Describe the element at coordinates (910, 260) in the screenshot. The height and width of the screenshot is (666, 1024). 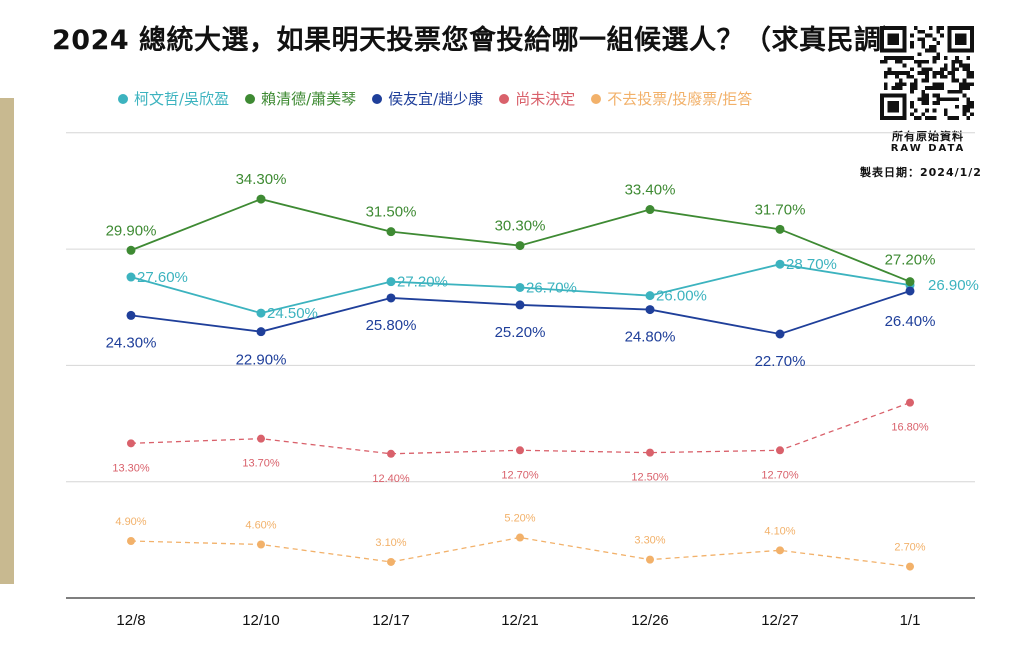
I see `data-label-lai: 27.20%` at that location.